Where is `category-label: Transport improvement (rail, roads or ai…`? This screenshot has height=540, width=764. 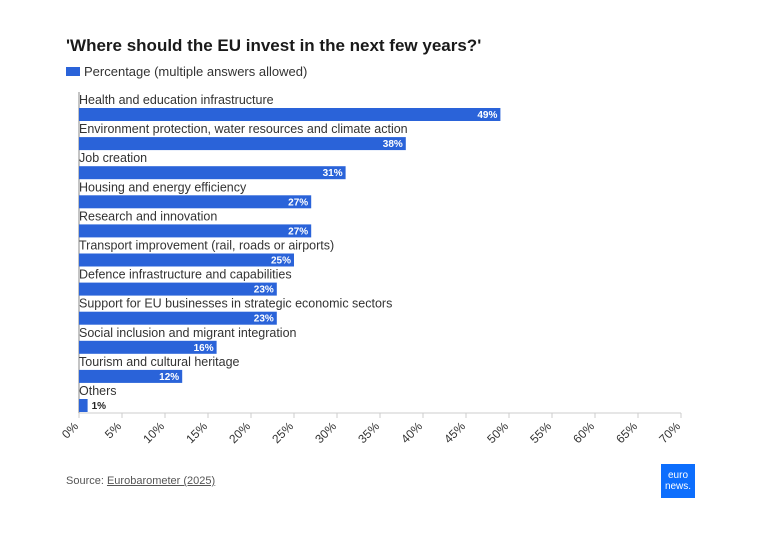 category-label: Transport improvement (rail, roads or ai… is located at coordinates (206, 246).